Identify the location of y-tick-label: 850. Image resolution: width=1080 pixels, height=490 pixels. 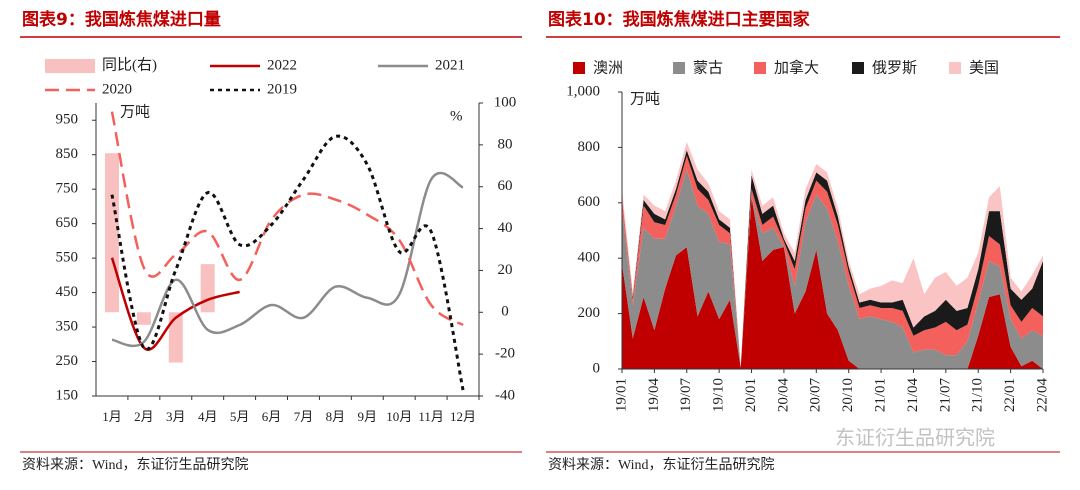
(67, 154).